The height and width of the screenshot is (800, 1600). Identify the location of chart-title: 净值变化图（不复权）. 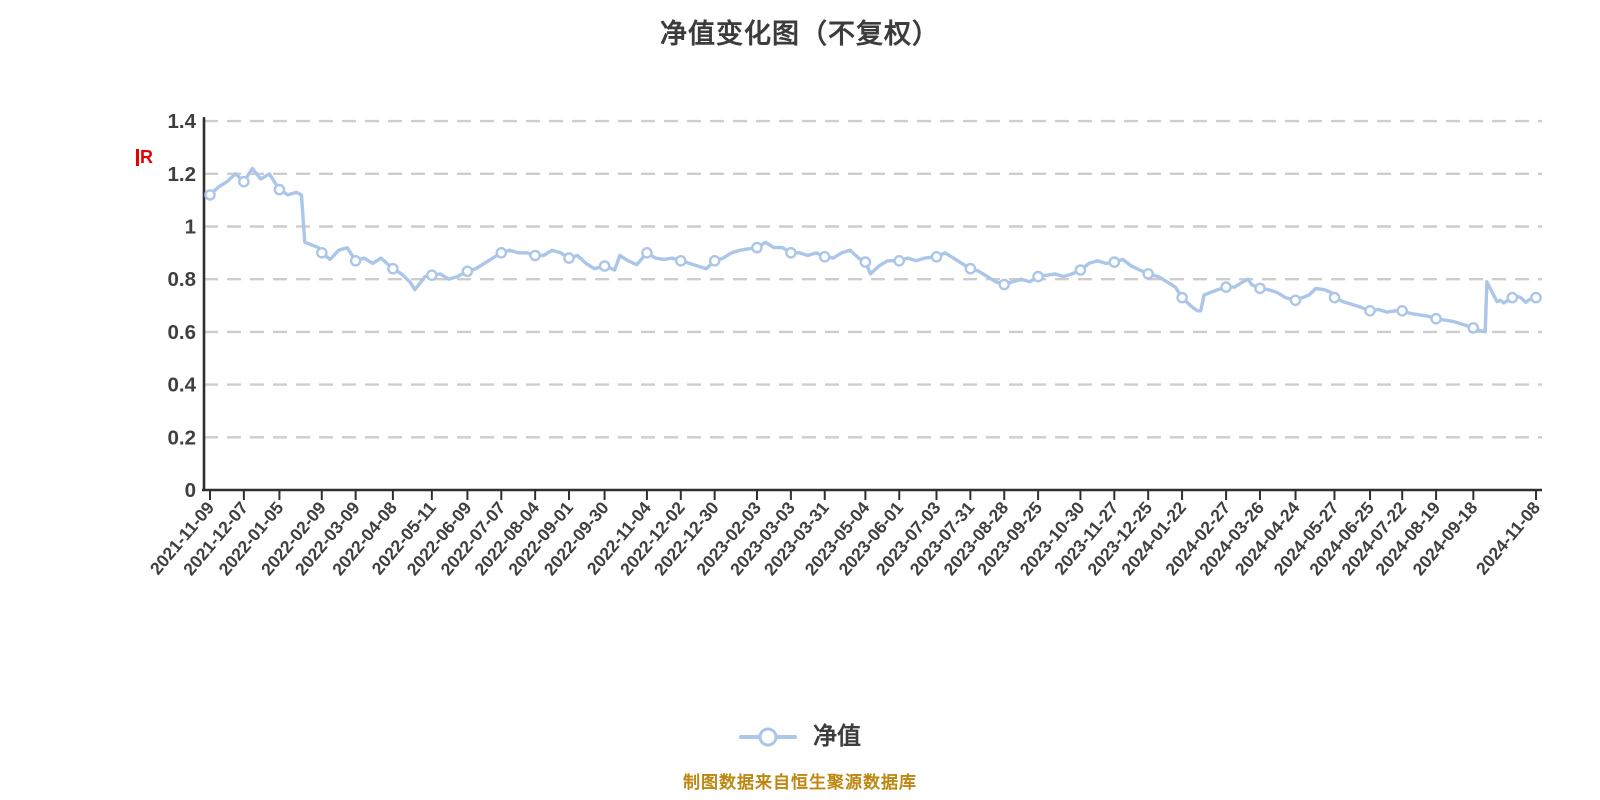
(800, 34).